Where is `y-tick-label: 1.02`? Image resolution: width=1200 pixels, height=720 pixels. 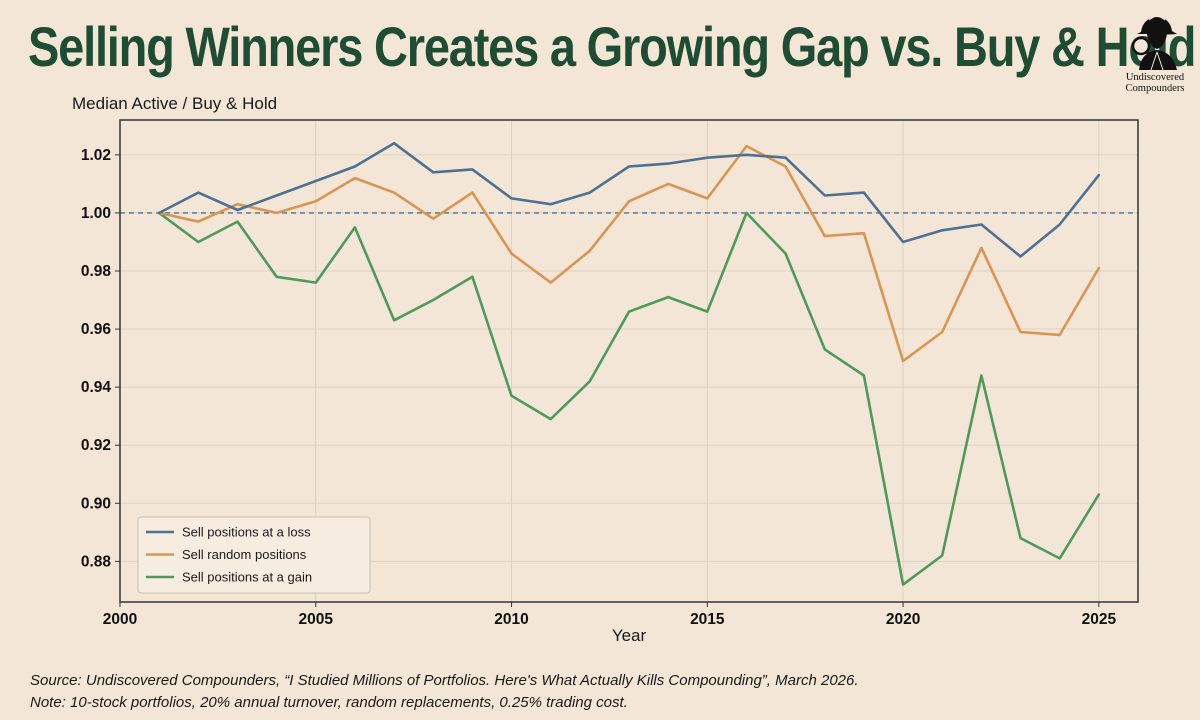 y-tick-label: 1.02 is located at coordinates (96, 155).